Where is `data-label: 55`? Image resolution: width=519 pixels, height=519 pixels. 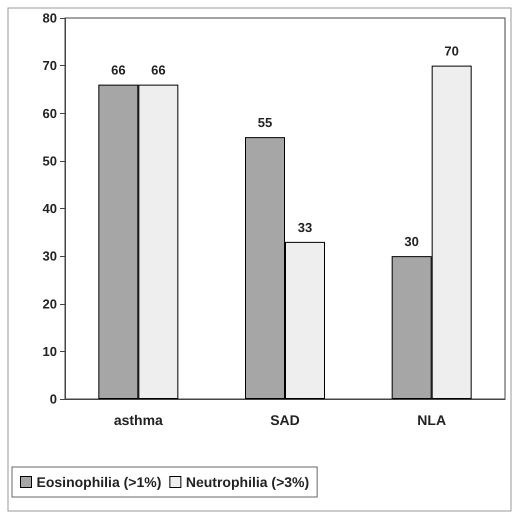 data-label: 55 is located at coordinates (265, 122).